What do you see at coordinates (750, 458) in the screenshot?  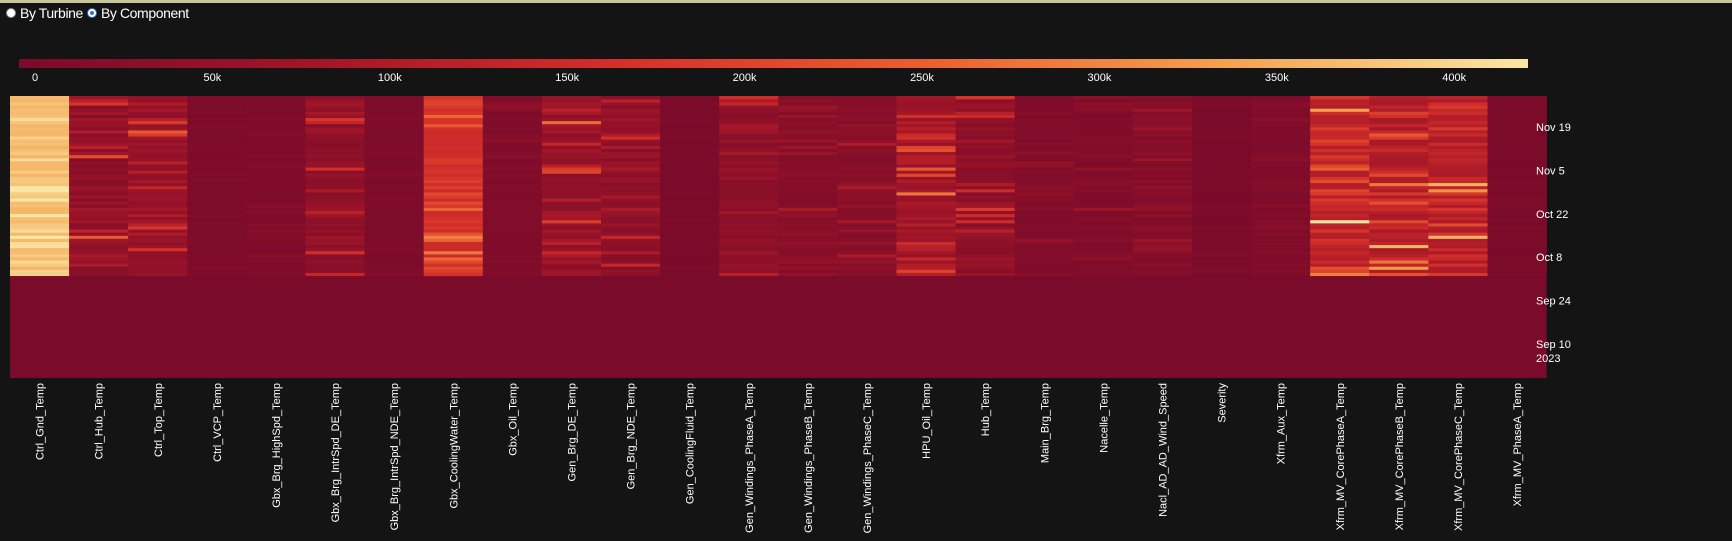 I see `x-tick-label: Gen_Windings_PhaseA_Temp` at bounding box center [750, 458].